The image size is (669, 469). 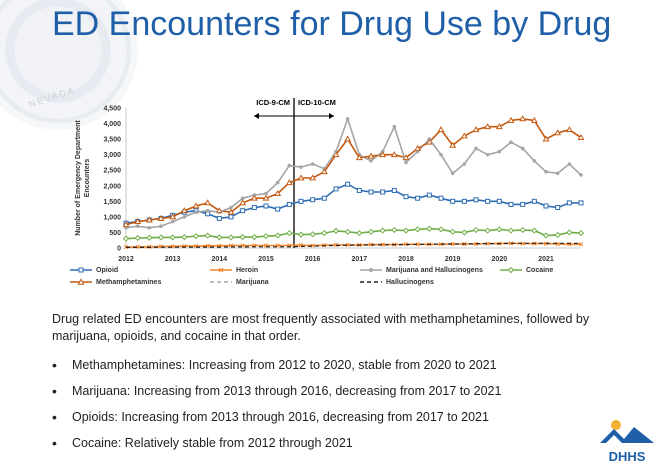 What do you see at coordinates (112, 155) in the screenshot?
I see `y-tick-label: 3,000` at bounding box center [112, 155].